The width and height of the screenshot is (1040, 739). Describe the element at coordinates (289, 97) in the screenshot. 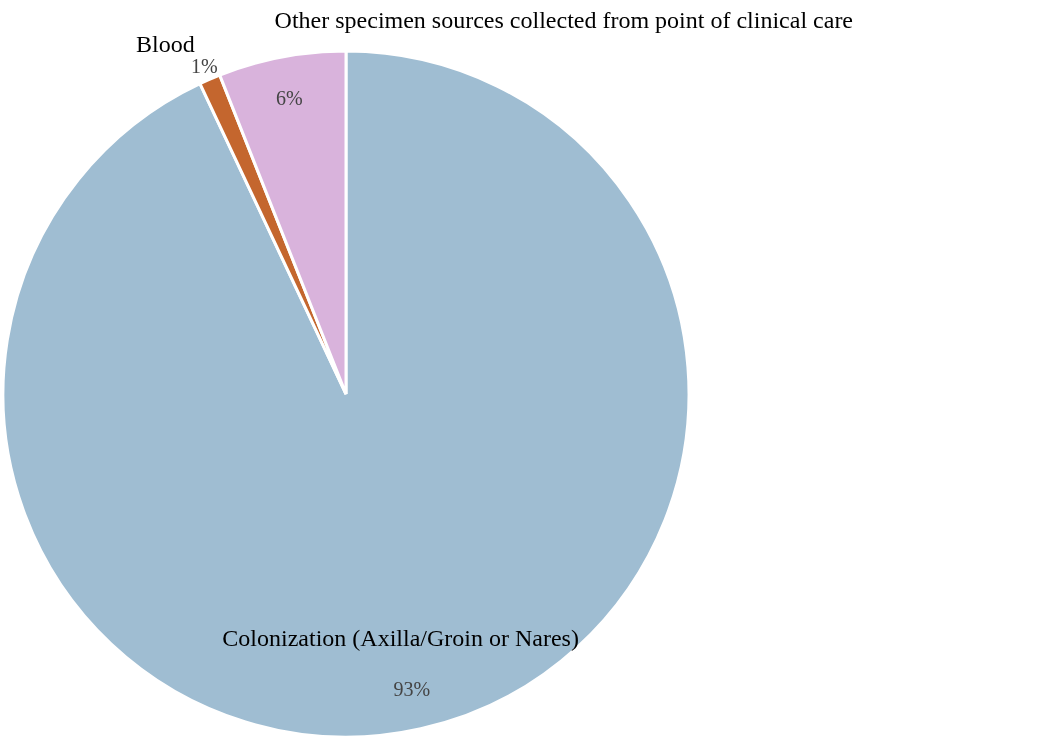

I see `data-label: 6%` at that location.